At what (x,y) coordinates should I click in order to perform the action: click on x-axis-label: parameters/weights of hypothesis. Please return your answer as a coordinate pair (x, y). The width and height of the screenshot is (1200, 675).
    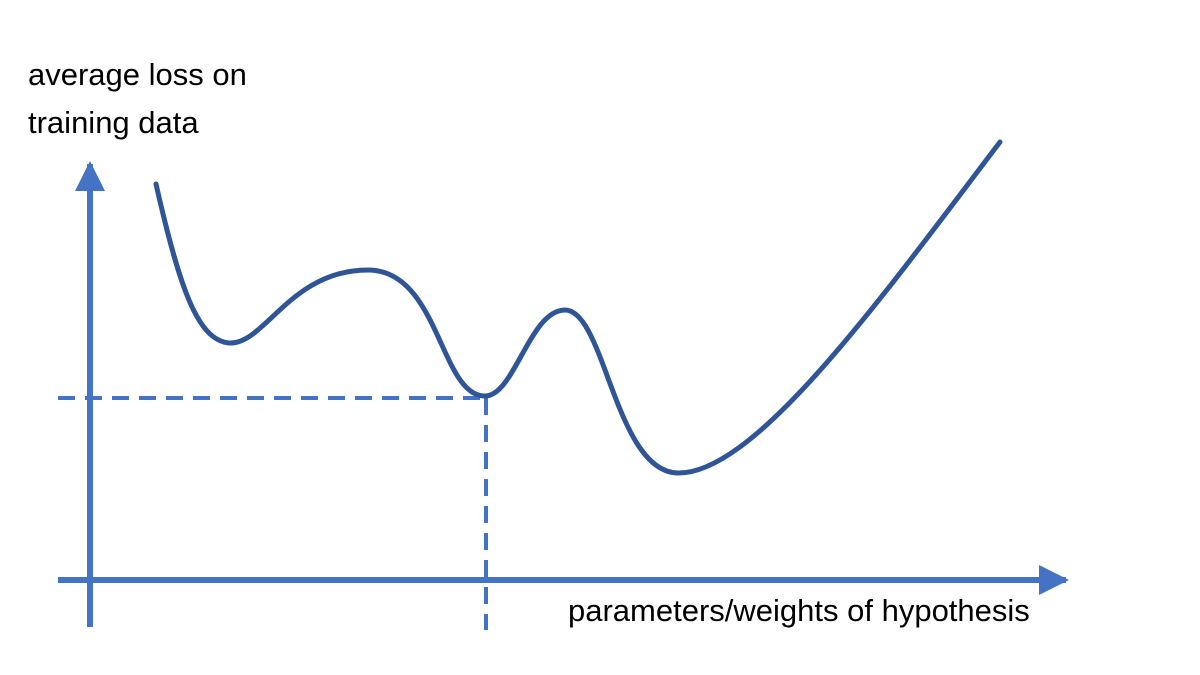
    Looking at the image, I should click on (799, 610).